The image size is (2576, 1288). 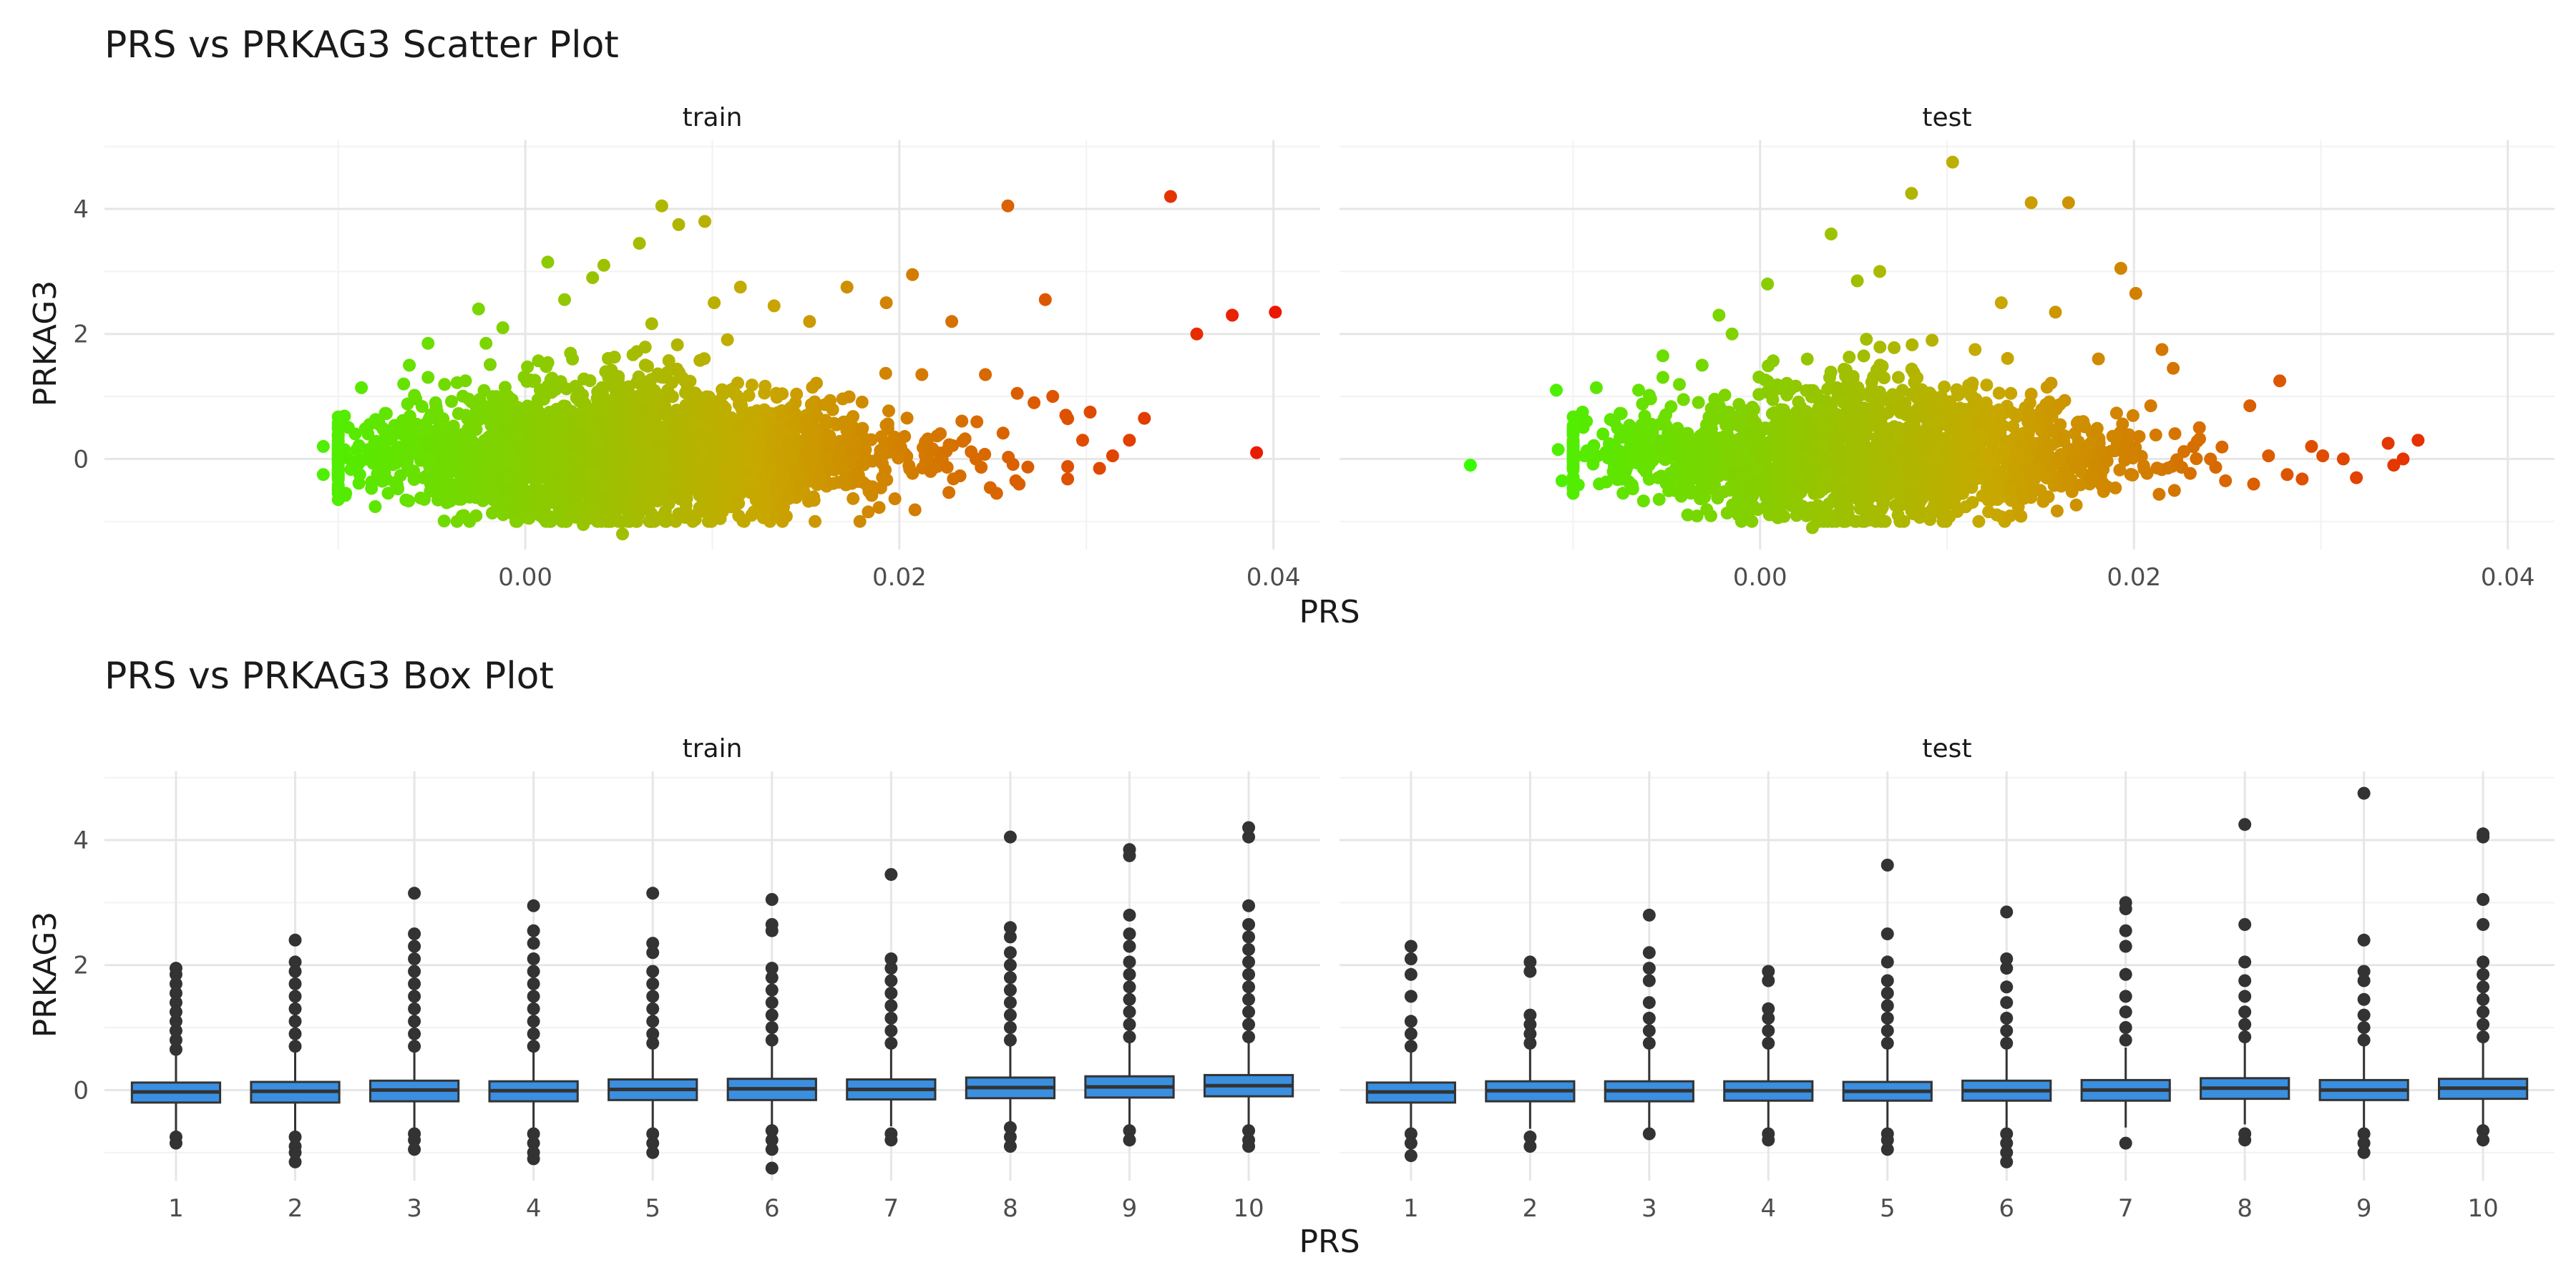 I want to click on x-tick-label: 7, so click(x=2126, y=1208).